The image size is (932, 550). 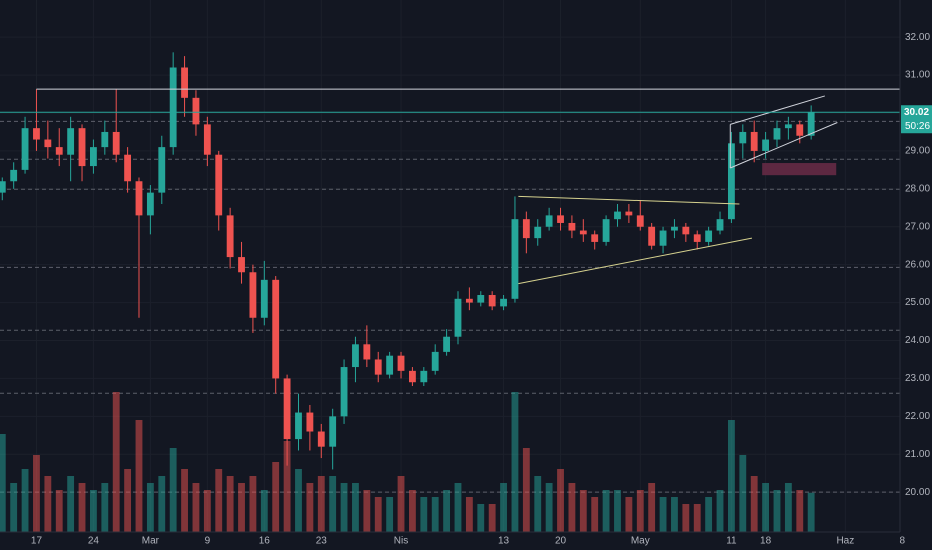 What do you see at coordinates (916, 275) in the screenshot?
I see `price-axis-bg` at bounding box center [916, 275].